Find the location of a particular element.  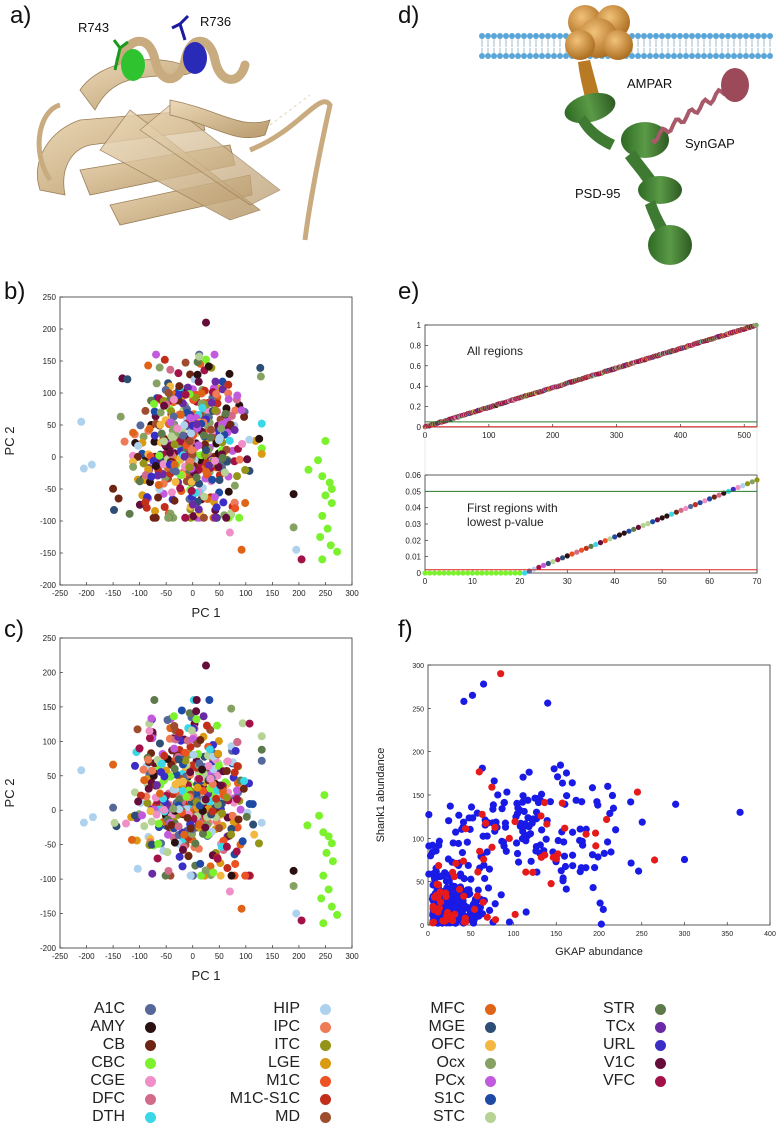

legend-item: M1C is located at coordinates (285, 1081).